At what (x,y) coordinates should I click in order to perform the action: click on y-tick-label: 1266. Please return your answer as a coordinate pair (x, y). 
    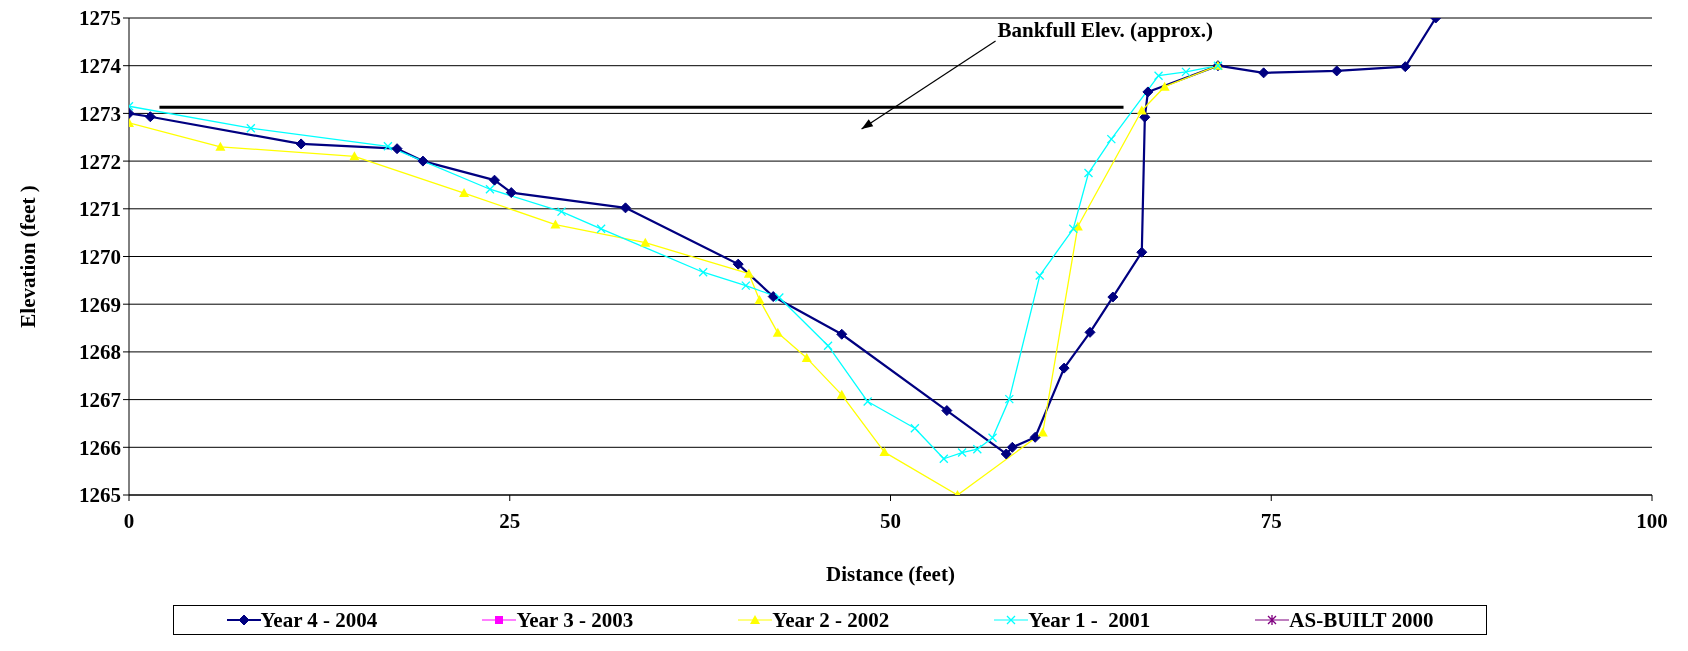
    Looking at the image, I should click on (100, 447).